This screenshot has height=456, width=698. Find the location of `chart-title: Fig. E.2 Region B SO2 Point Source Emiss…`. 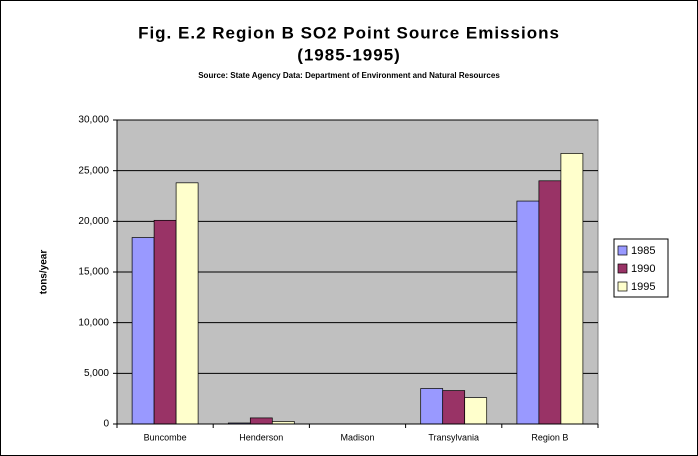

chart-title: Fig. E.2 Region B SO2 Point Source Emiss… is located at coordinates (349, 32).